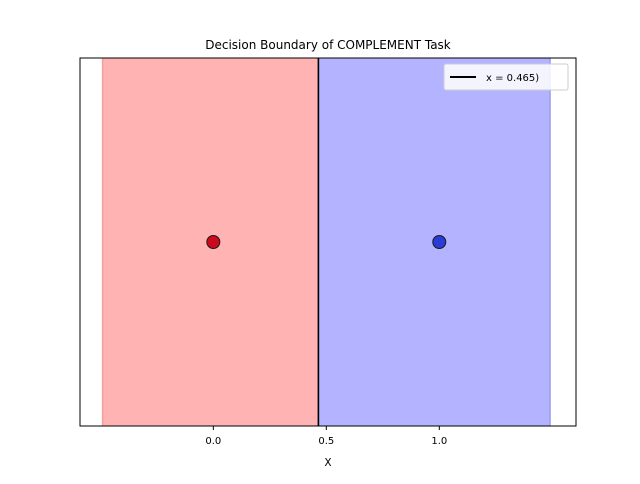 The image size is (640, 484). I want to click on data-points, so click(326, 242).